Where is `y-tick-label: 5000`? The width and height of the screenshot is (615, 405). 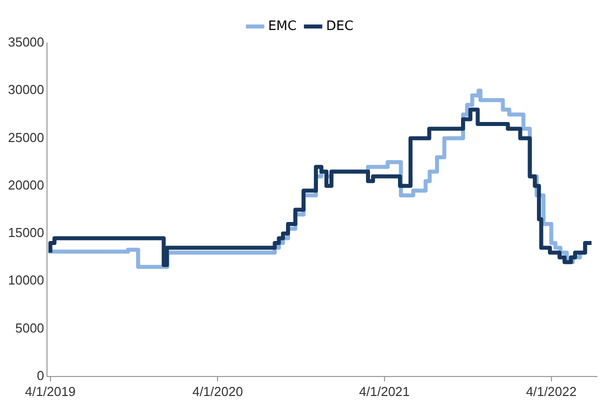 y-tick-label: 5000 is located at coordinates (29, 328).